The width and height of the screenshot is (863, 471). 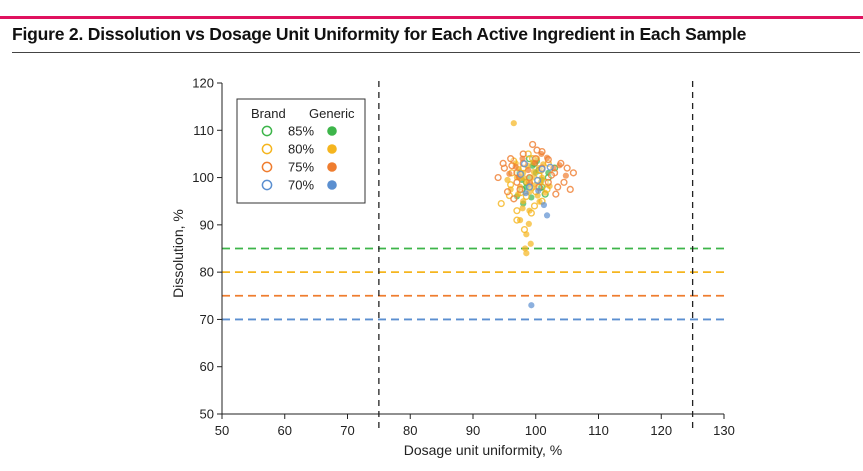 I want to click on x-tick-label: 110, so click(x=598, y=430).